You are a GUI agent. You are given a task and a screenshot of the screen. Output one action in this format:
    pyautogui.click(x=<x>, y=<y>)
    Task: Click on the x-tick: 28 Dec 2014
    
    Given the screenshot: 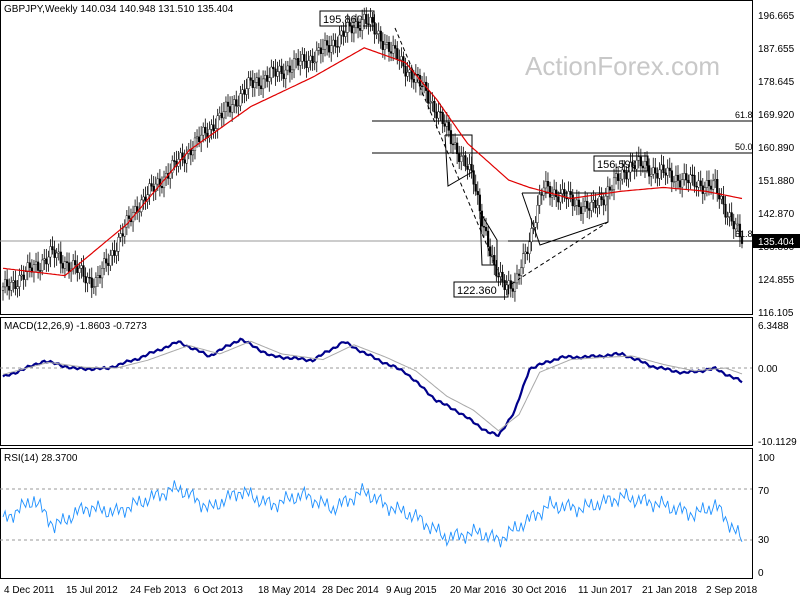 What is the action you would take?
    pyautogui.click(x=350, y=590)
    